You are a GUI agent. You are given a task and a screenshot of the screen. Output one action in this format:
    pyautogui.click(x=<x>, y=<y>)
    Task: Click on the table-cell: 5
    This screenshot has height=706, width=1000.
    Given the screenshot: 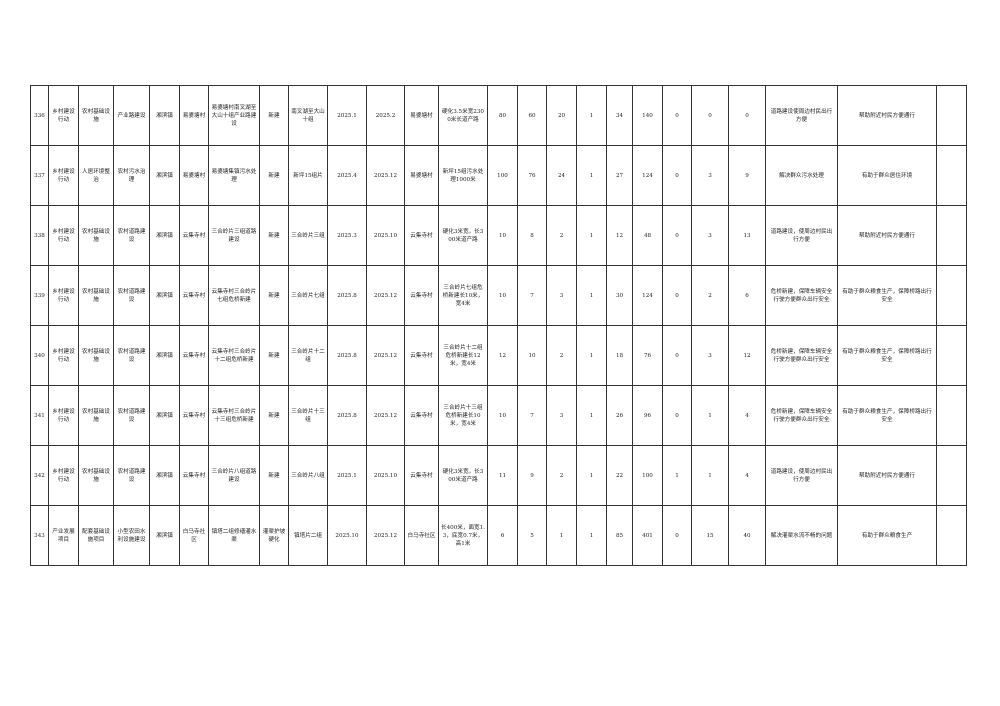 What is the action you would take?
    pyautogui.click(x=532, y=535)
    